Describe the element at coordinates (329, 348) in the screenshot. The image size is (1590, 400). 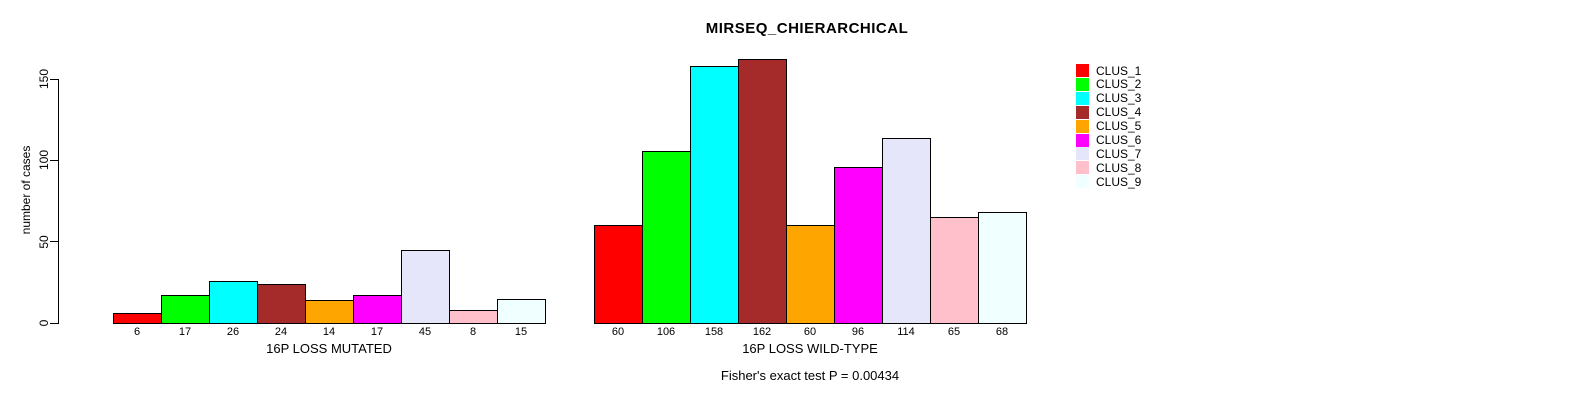
I see `group-label-mutated: 16P LOSS MUTATED` at that location.